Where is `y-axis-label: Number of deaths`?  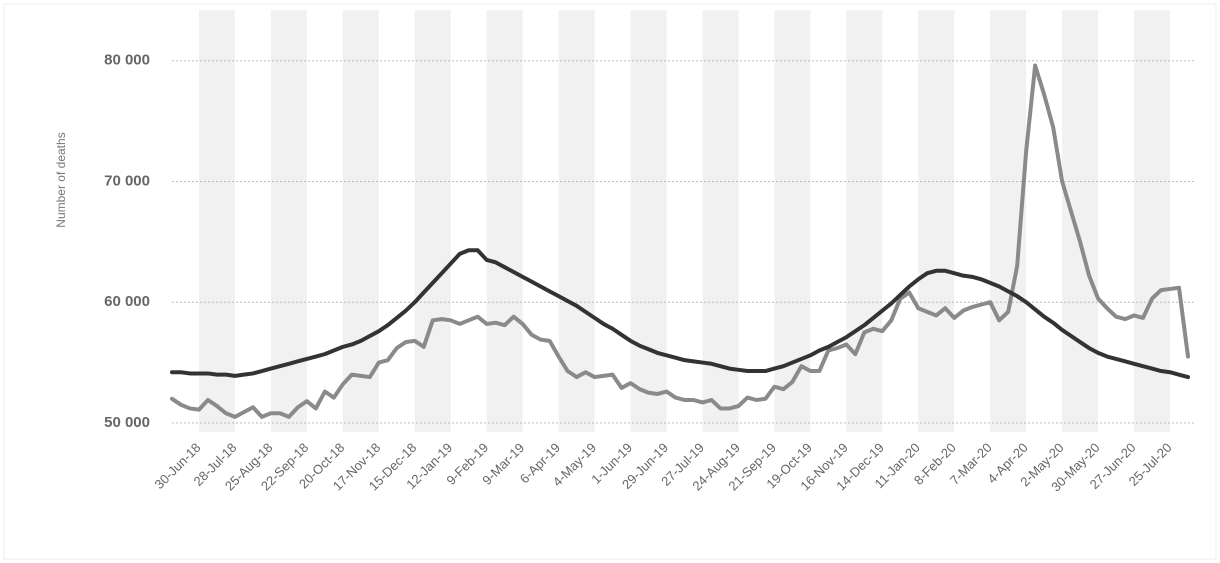
y-axis-label: Number of deaths is located at coordinates (61, 179).